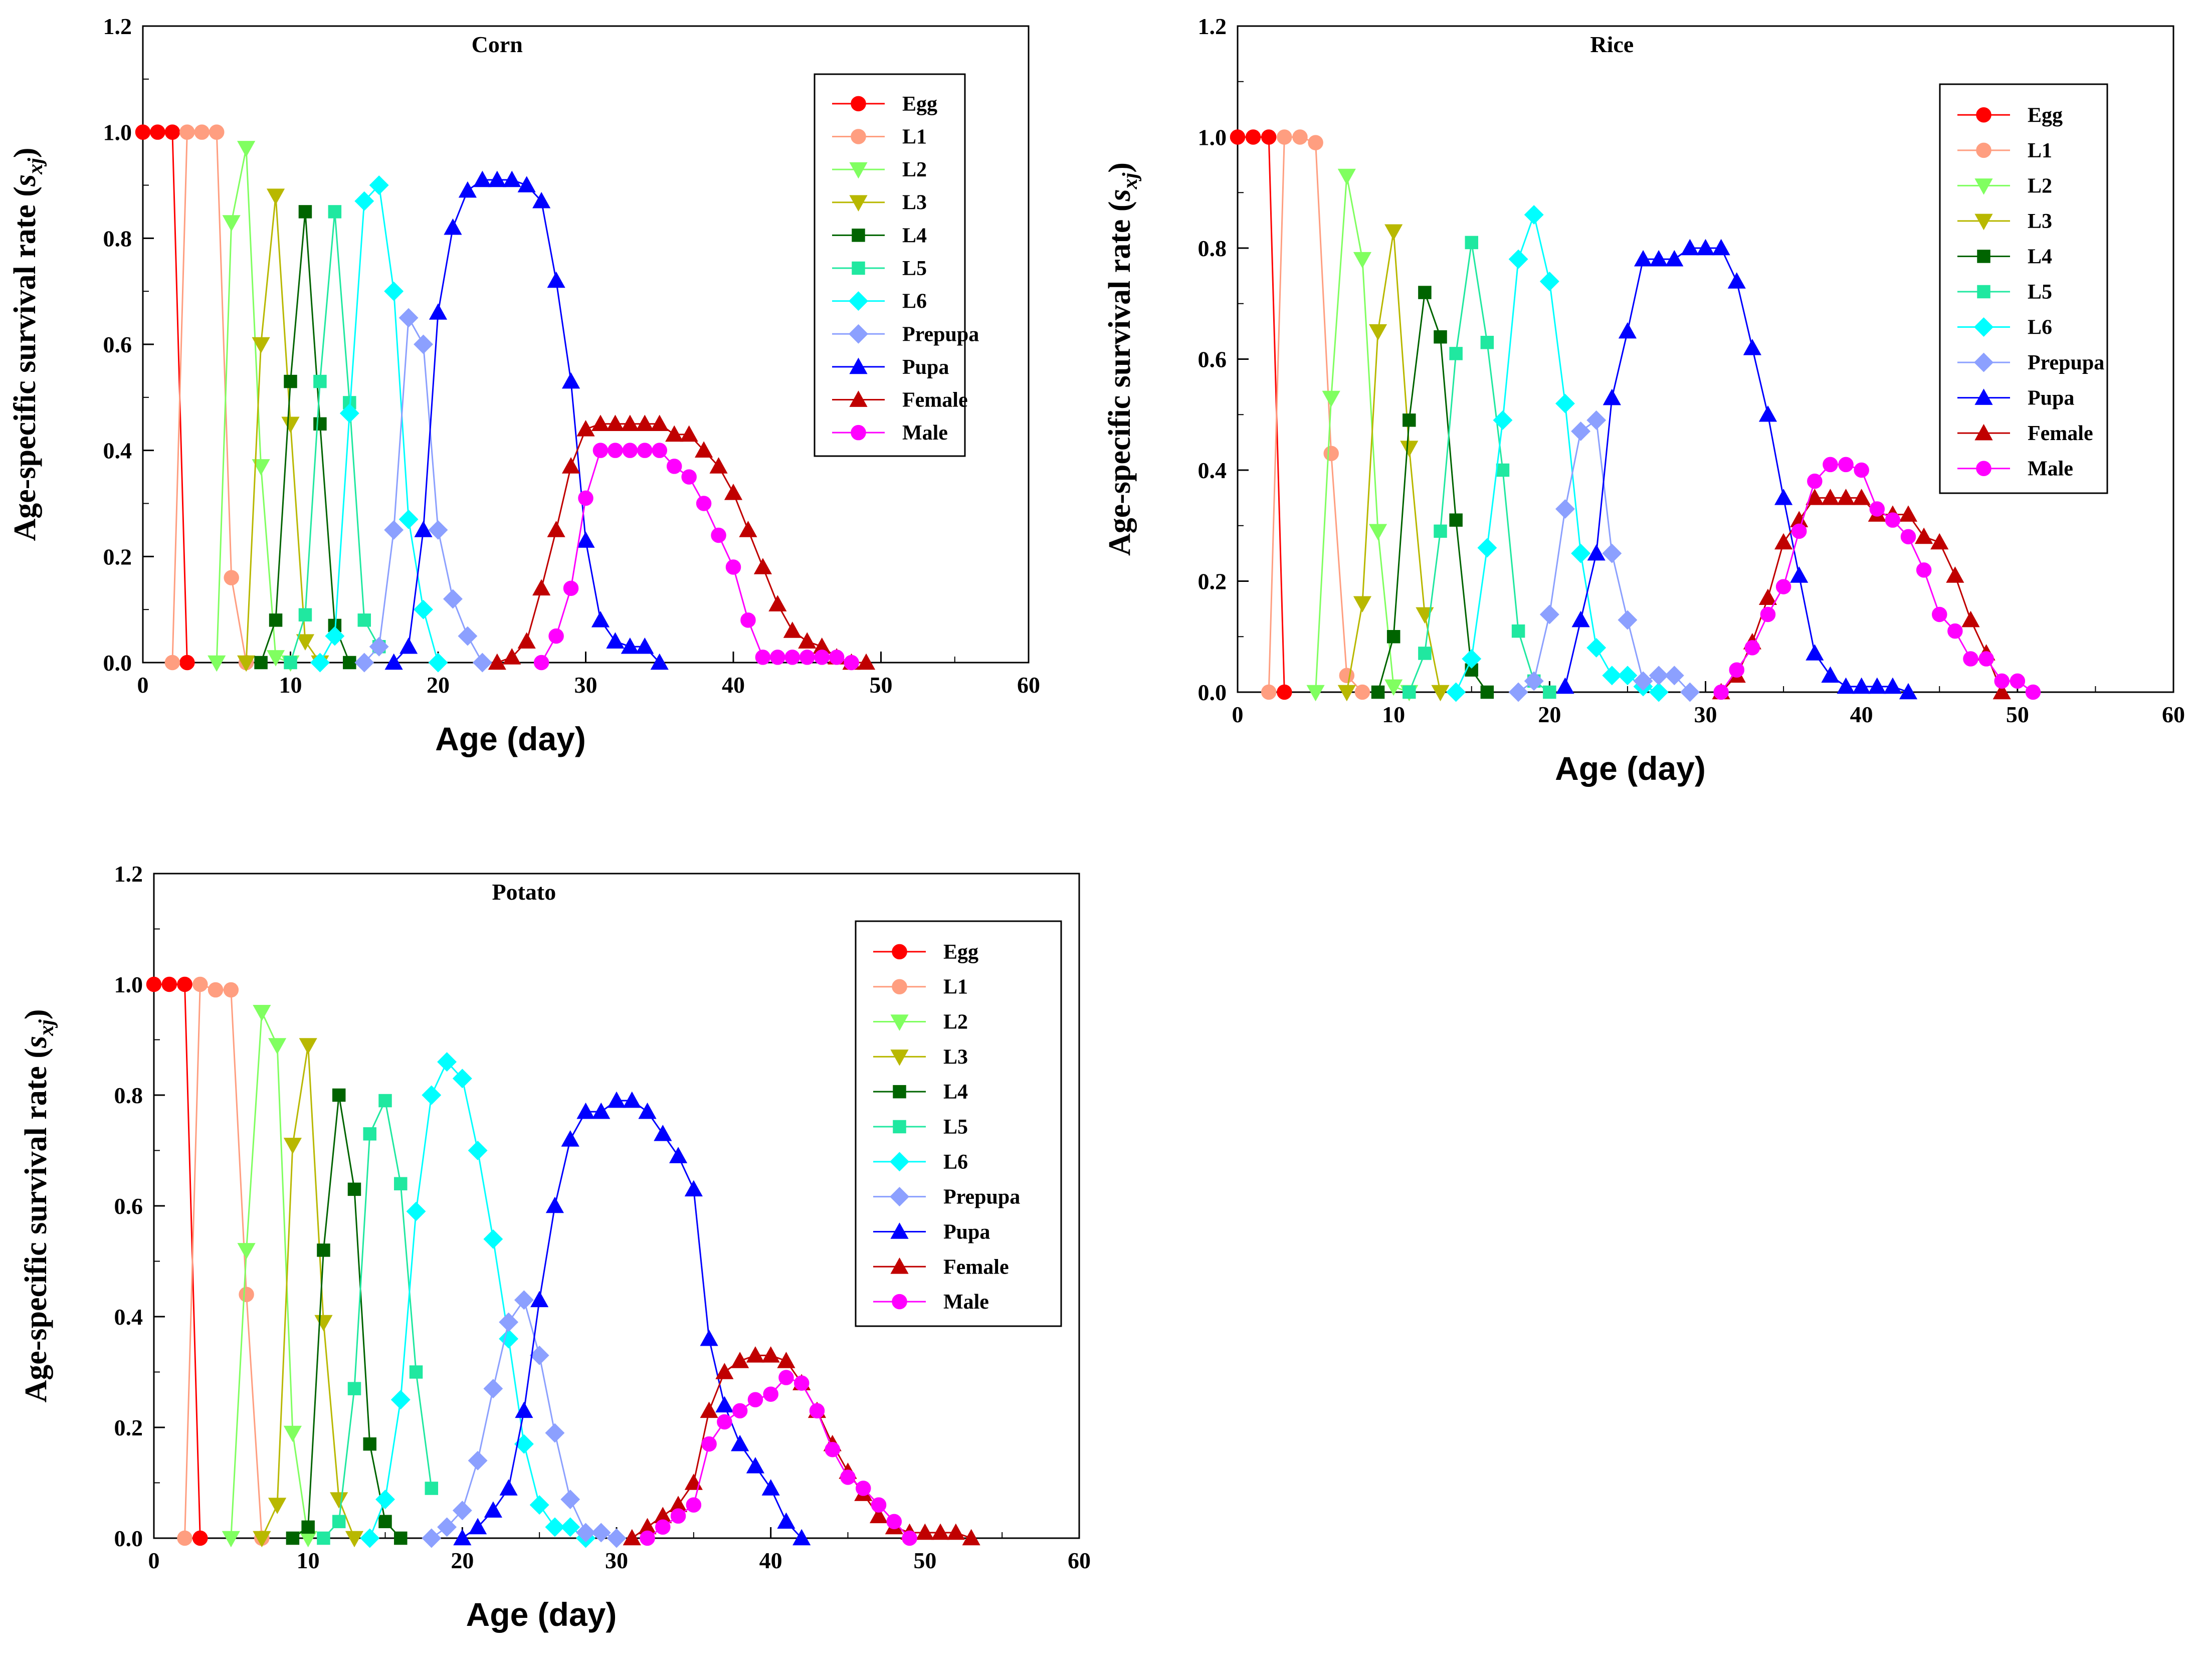 The image size is (2195, 1680). What do you see at coordinates (955, 1092) in the screenshot?
I see `legend-label-l4: L4` at bounding box center [955, 1092].